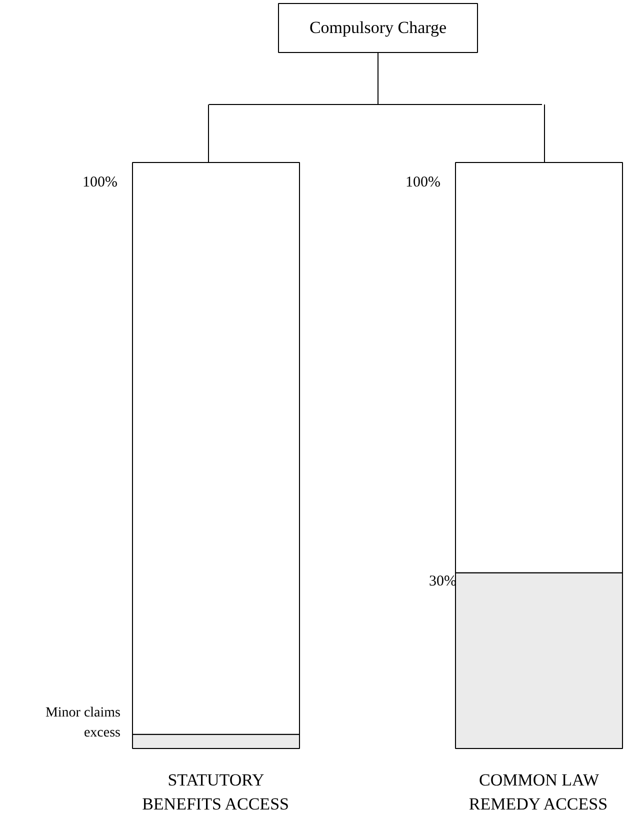 This screenshot has width=640, height=823. I want to click on annotation: Minor claims excess, so click(83, 723).